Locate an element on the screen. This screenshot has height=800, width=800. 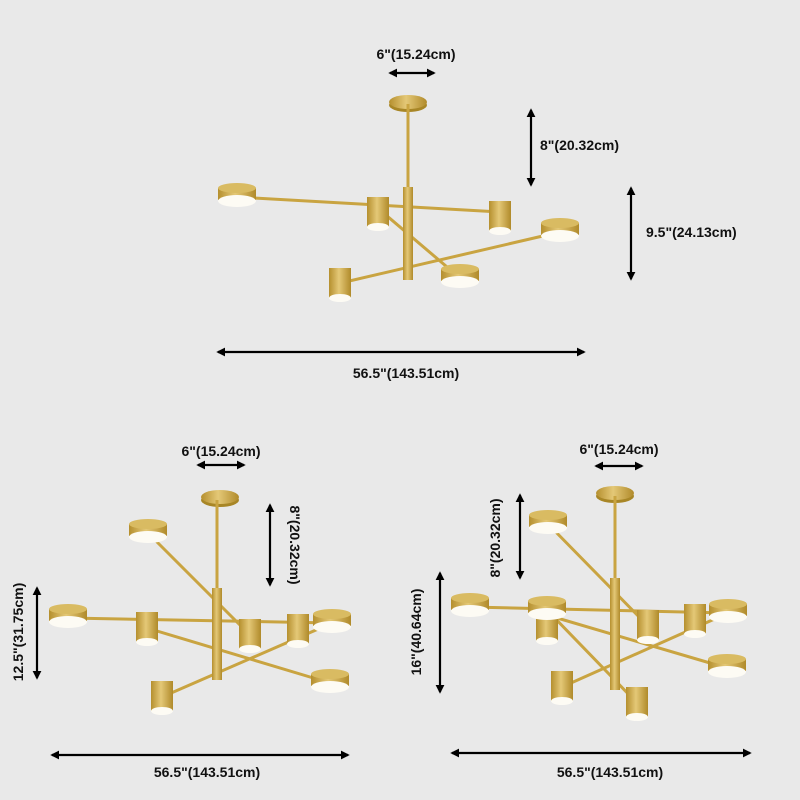
br-fixture-height-label: 16"(40.64cm) is located at coordinates (416, 632).